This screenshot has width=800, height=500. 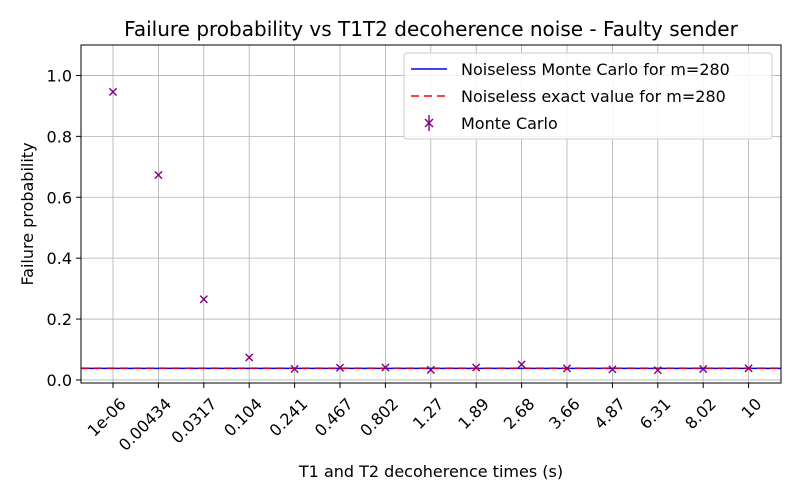 What do you see at coordinates (429, 123) in the screenshot?
I see `legend-swatch-monte-carlo` at bounding box center [429, 123].